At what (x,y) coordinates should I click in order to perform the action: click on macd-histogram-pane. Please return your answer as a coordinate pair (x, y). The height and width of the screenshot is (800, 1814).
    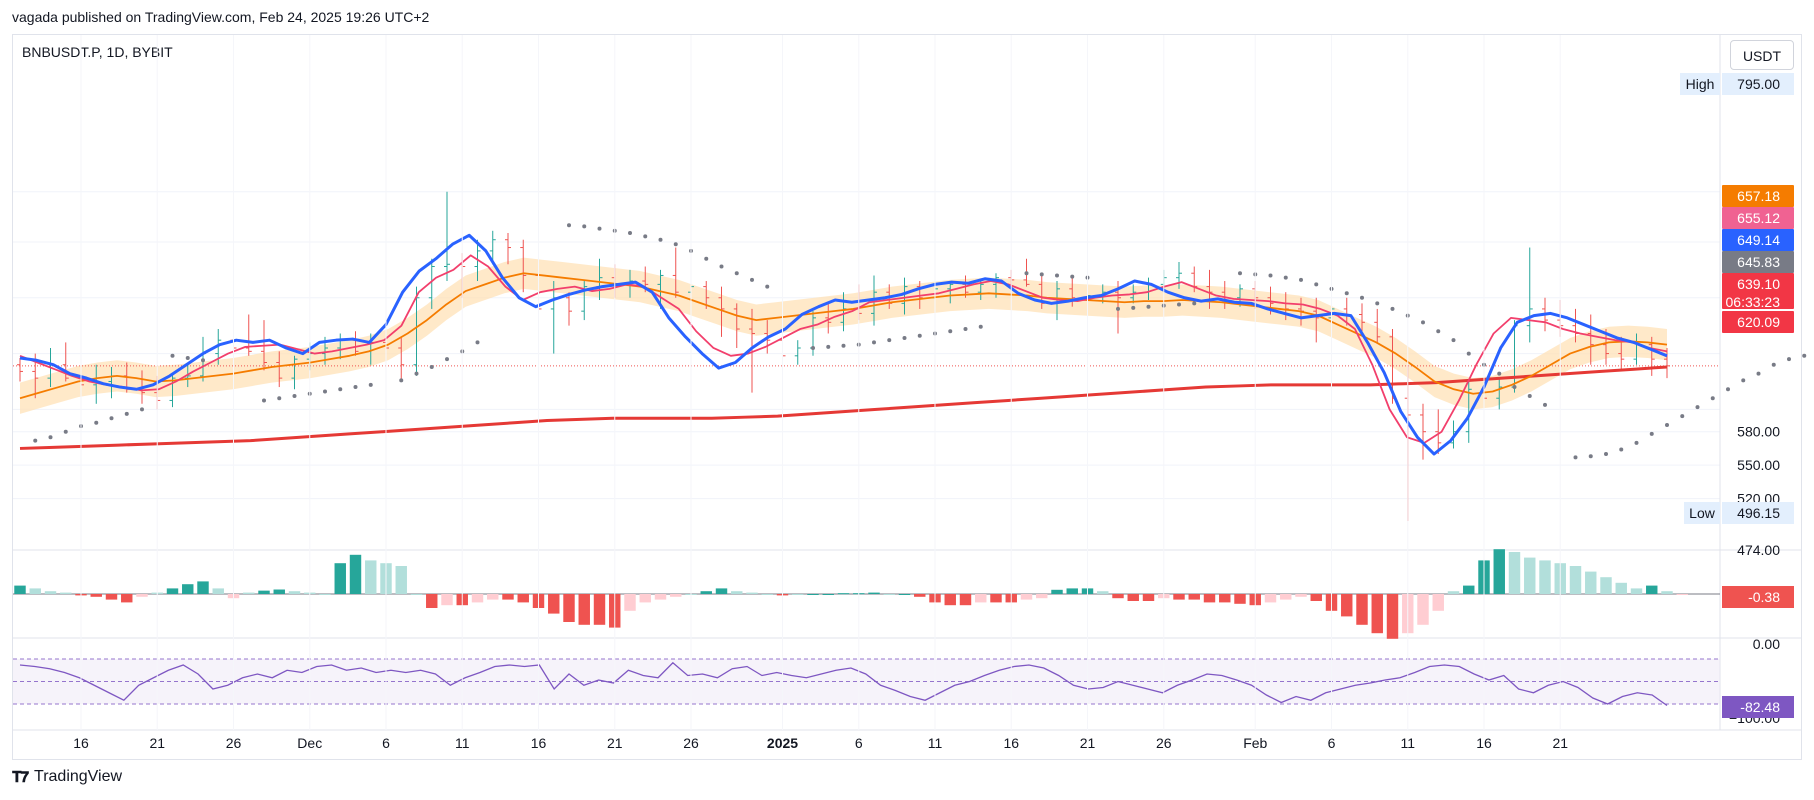
    Looking at the image, I should click on (866, 594).